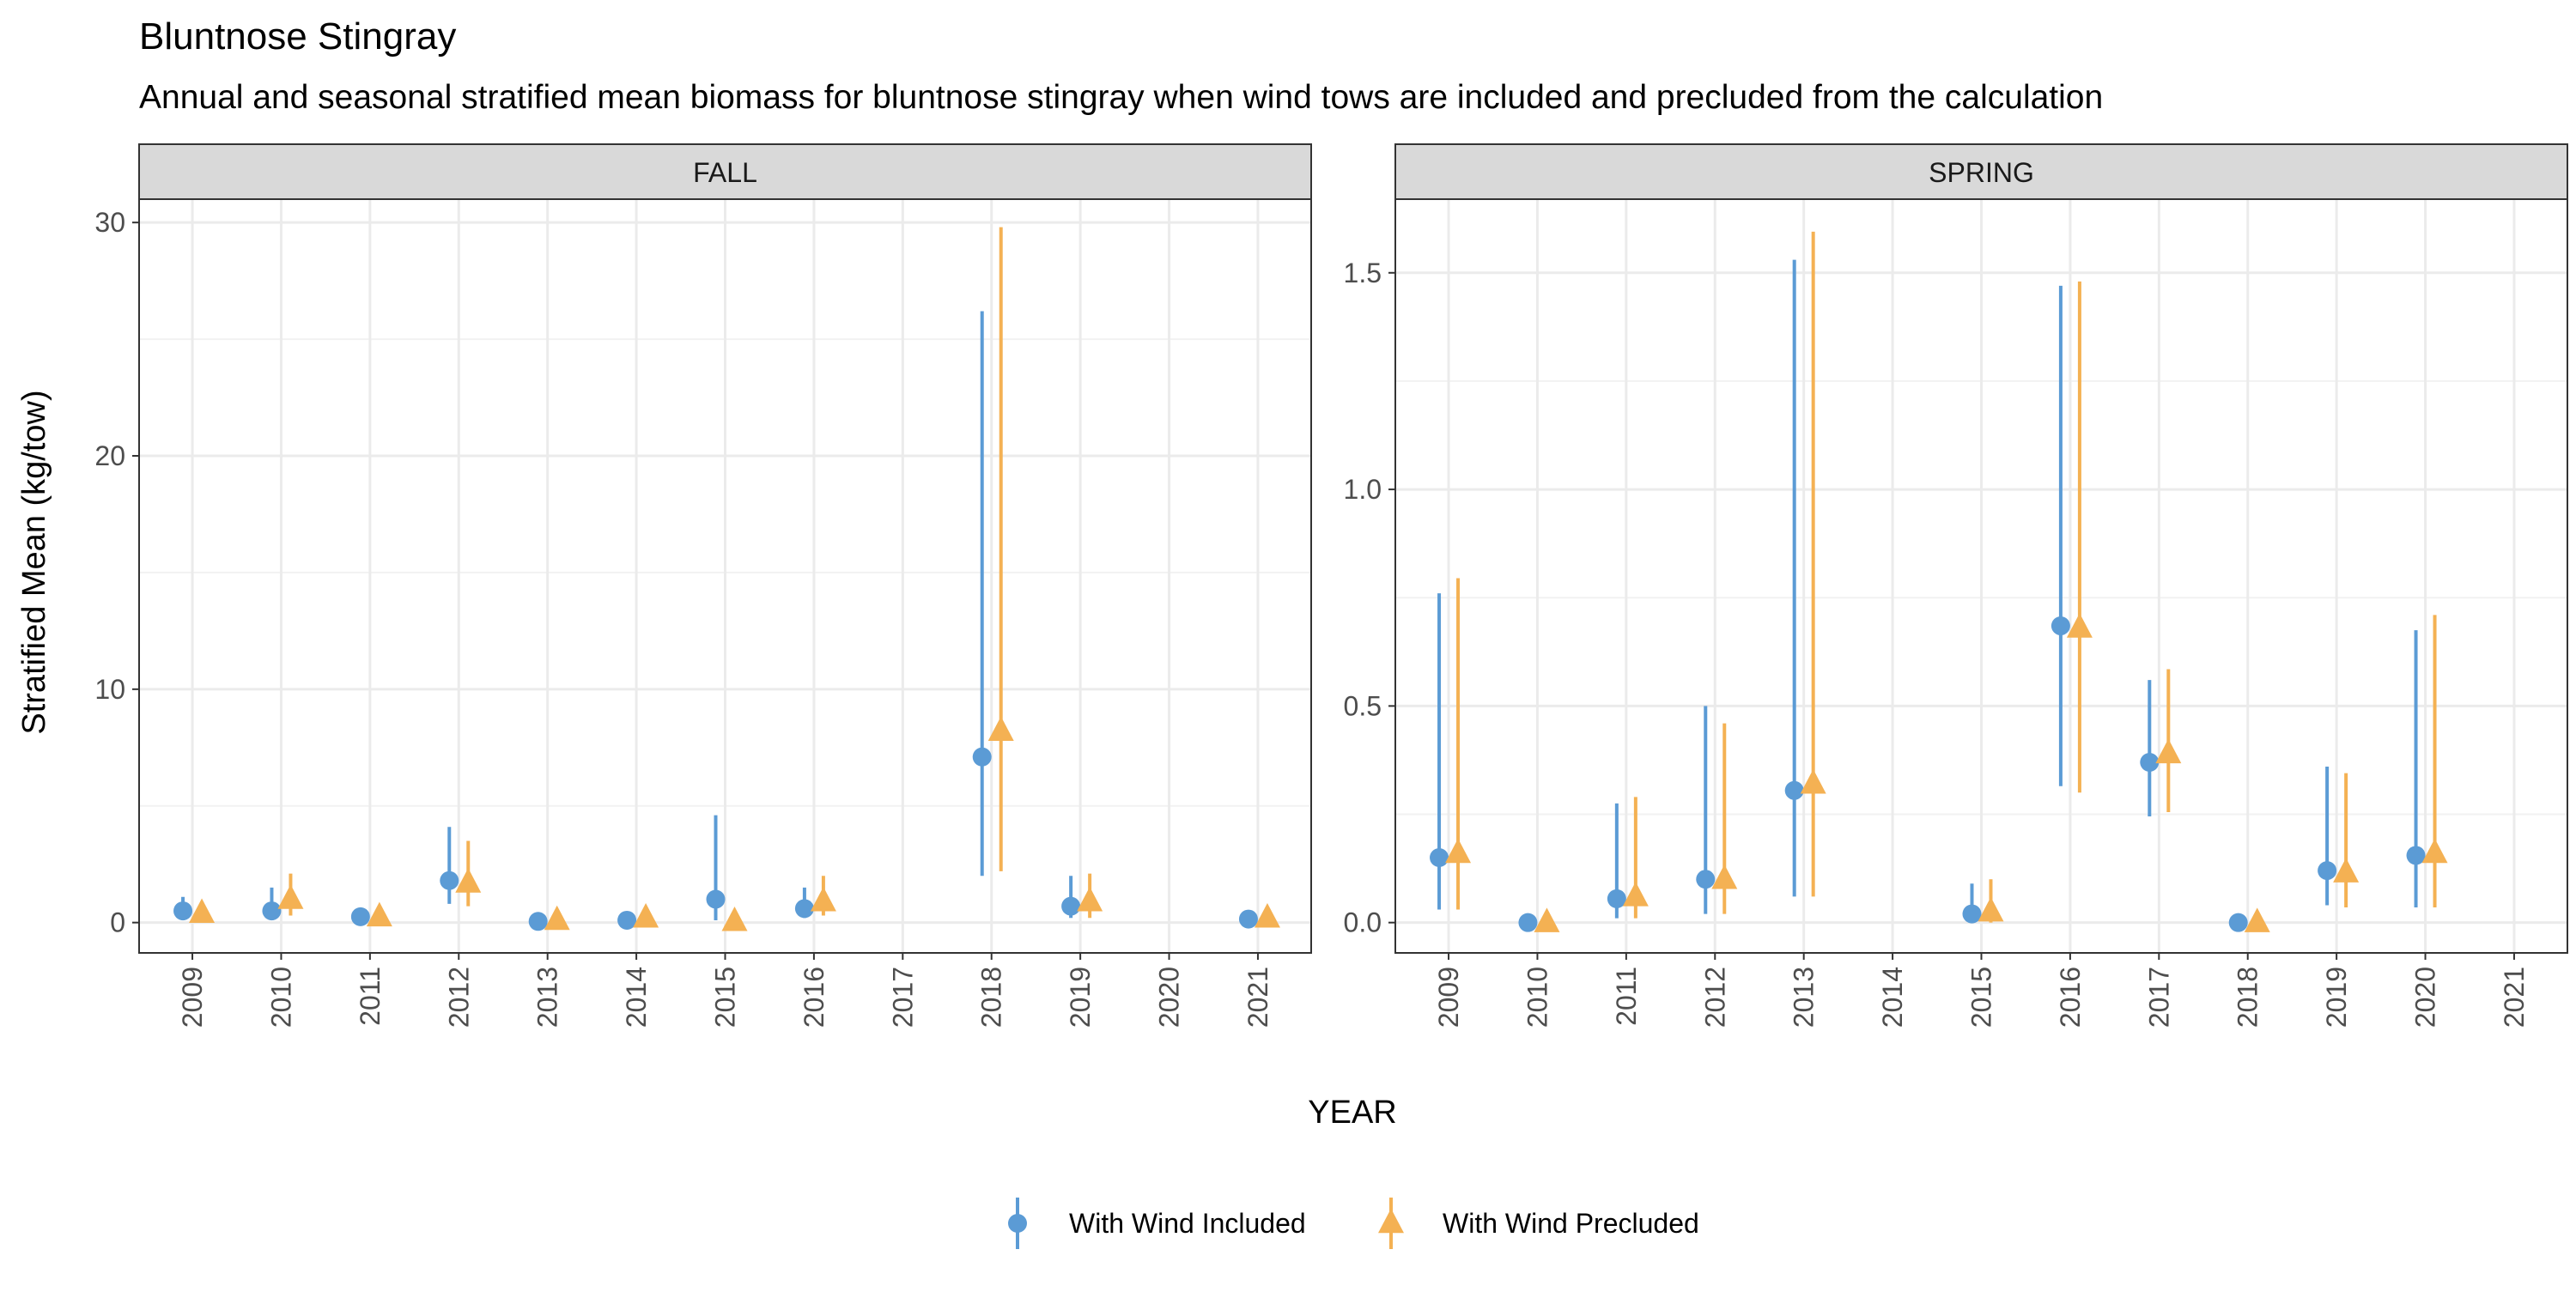 This screenshot has width=2576, height=1292. I want to click on legend: With Wind Included With Wind Precluded, so click(1353, 1223).